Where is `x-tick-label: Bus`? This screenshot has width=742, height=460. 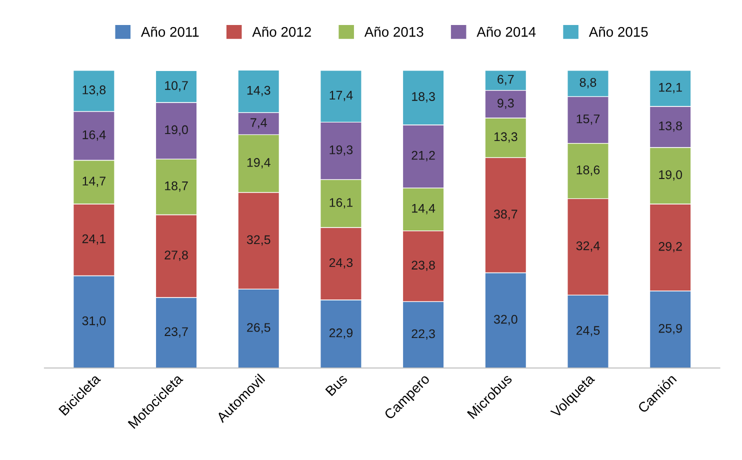
x-tick-label: Bus is located at coordinates (336, 385).